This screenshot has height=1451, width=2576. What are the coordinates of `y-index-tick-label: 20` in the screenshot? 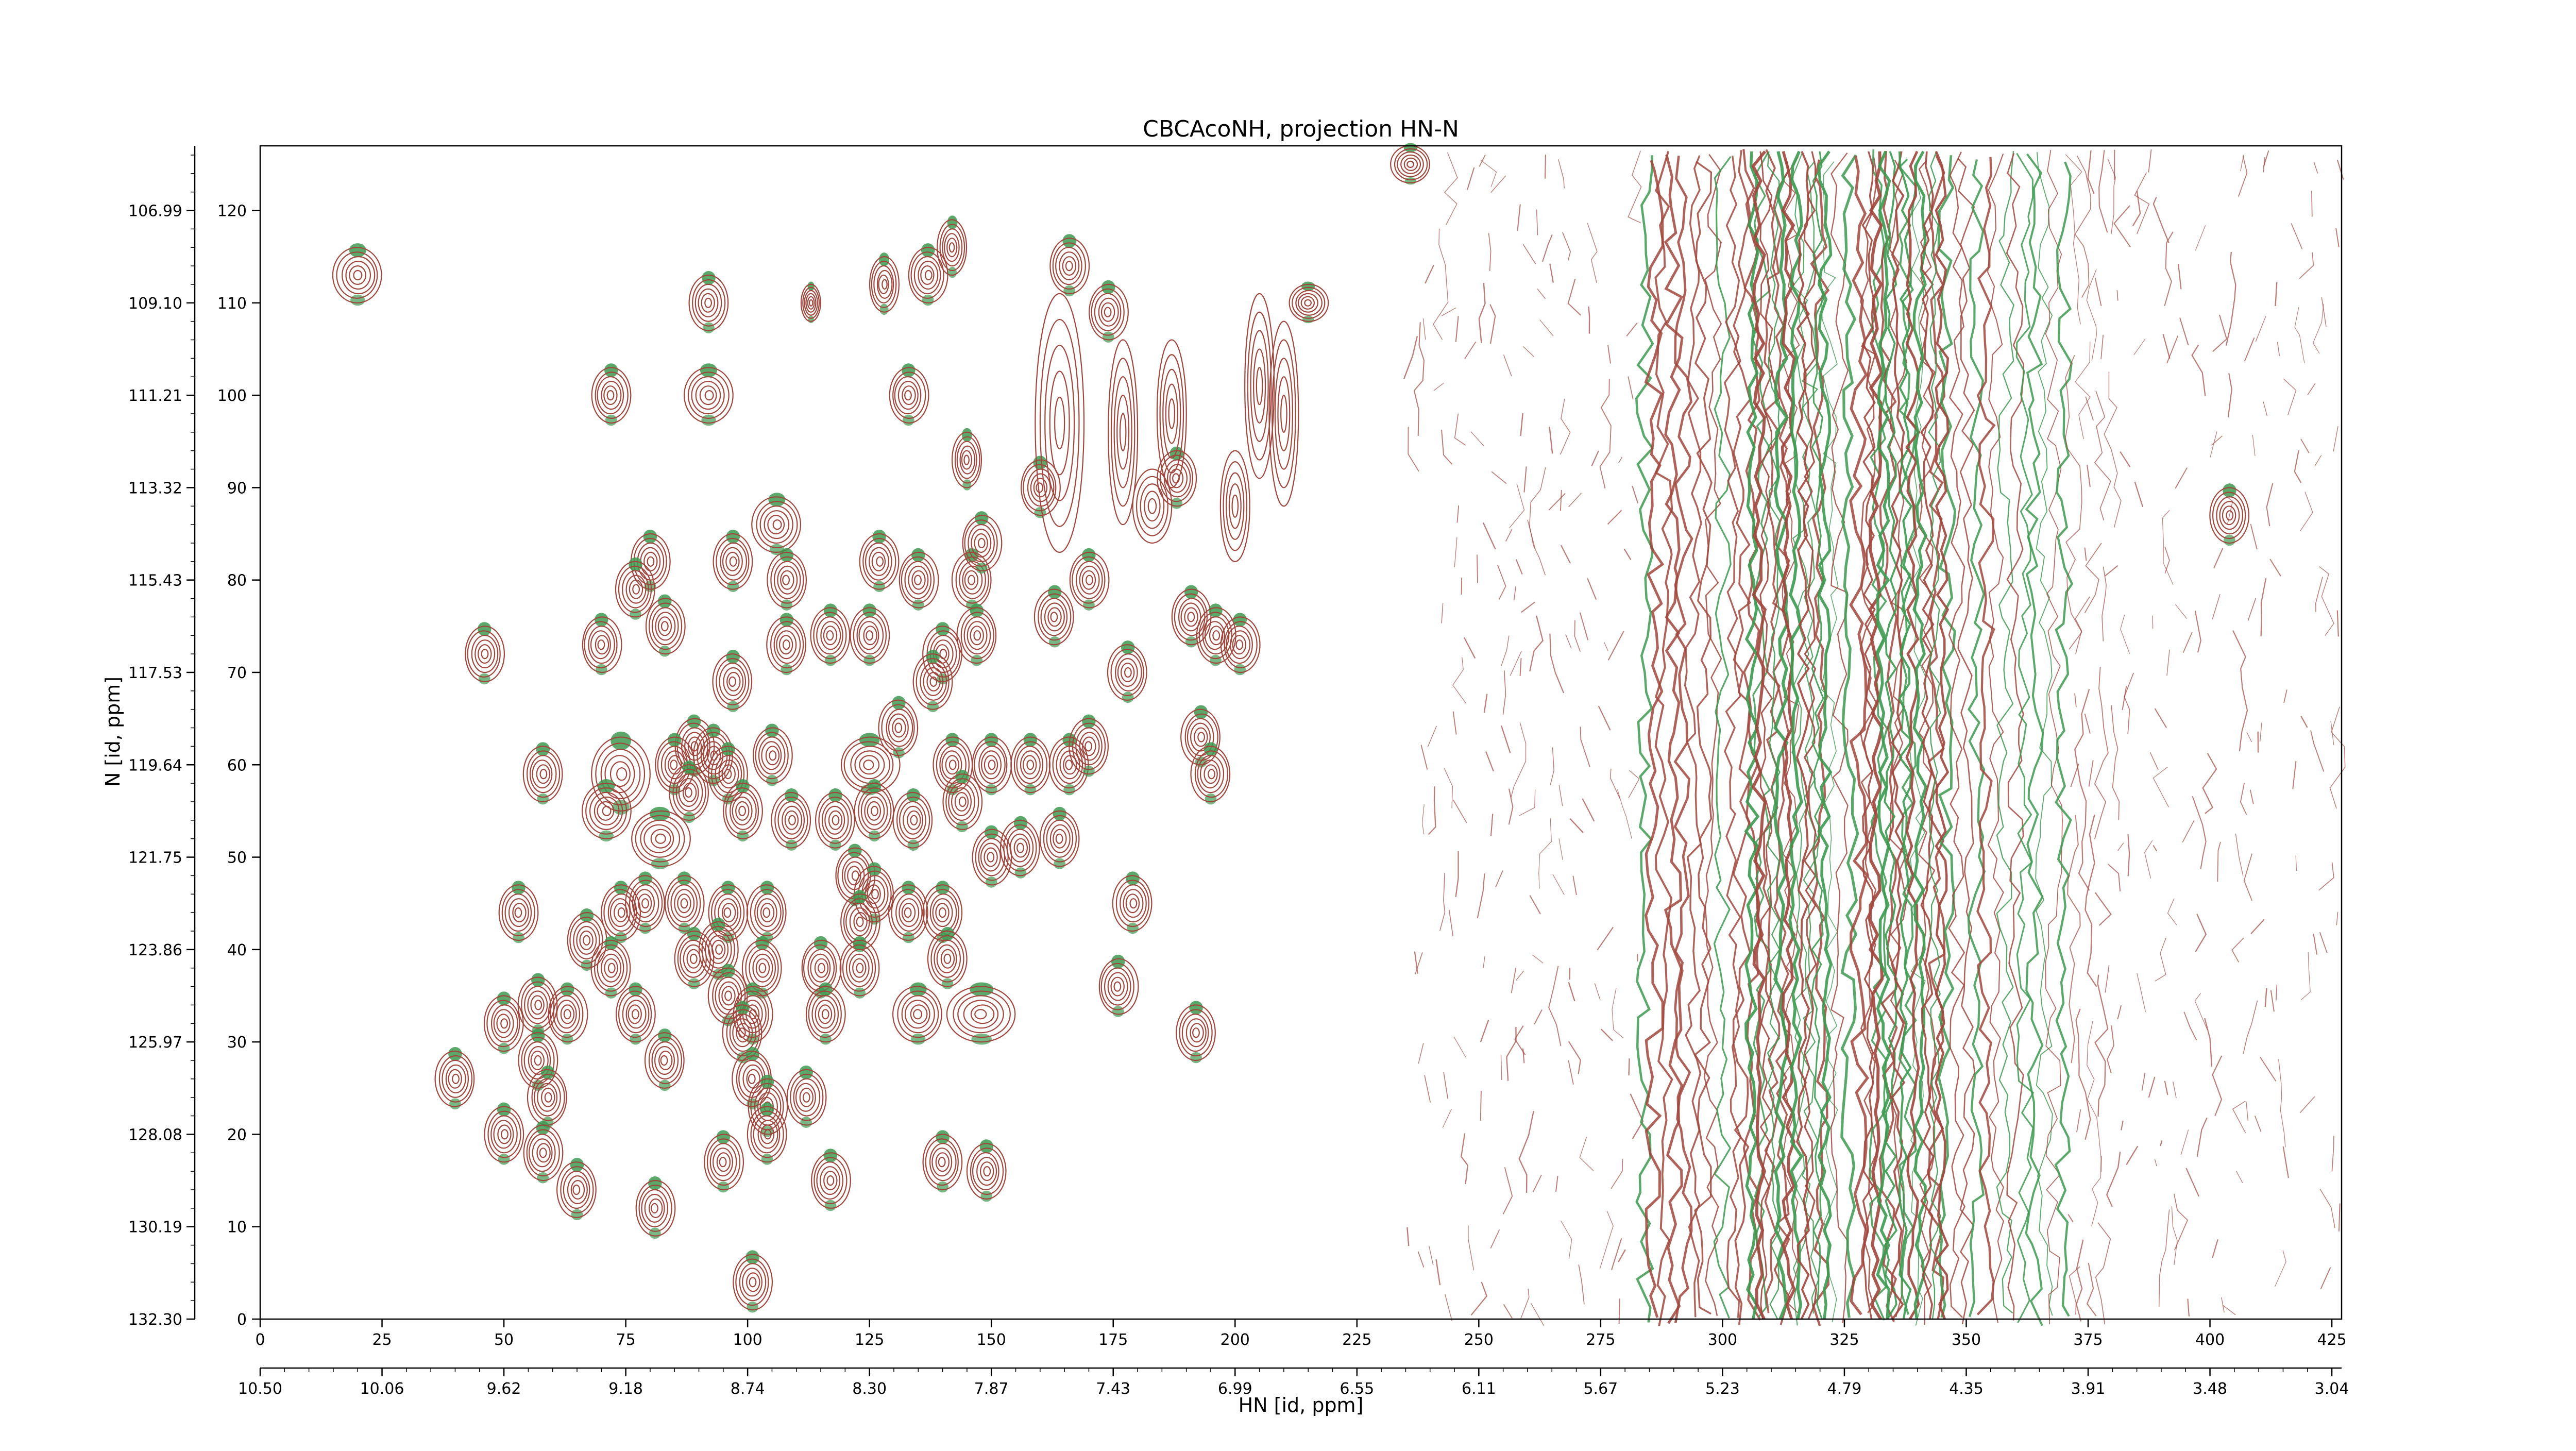 It's located at (237, 1135).